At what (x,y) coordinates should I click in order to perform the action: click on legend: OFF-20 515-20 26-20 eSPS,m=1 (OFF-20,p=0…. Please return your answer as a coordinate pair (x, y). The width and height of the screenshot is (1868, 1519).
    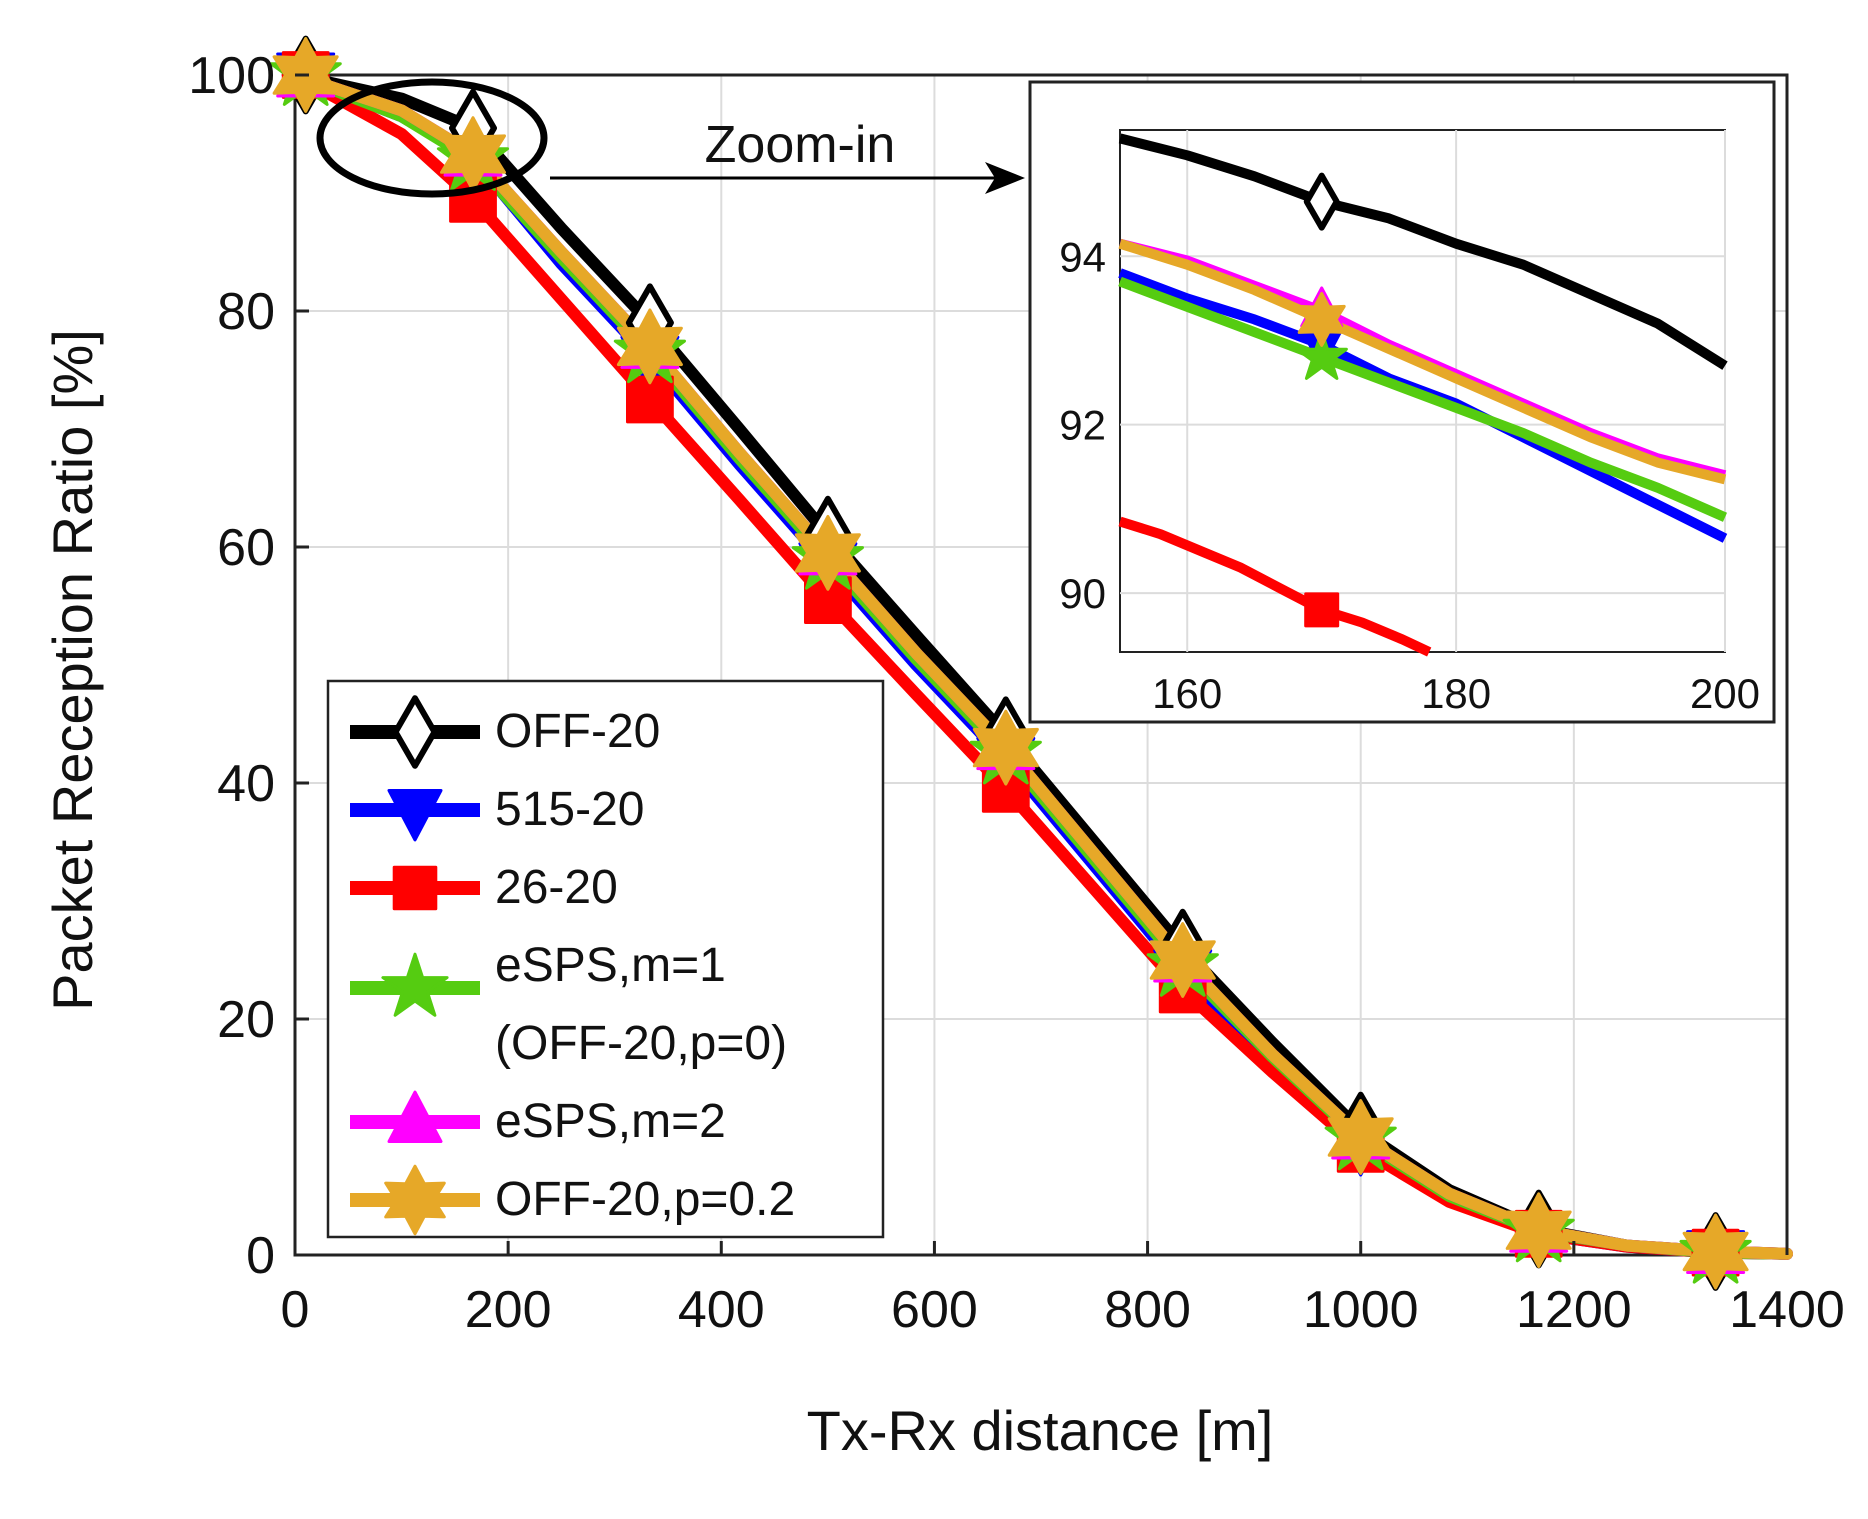
    Looking at the image, I should click on (605, 959).